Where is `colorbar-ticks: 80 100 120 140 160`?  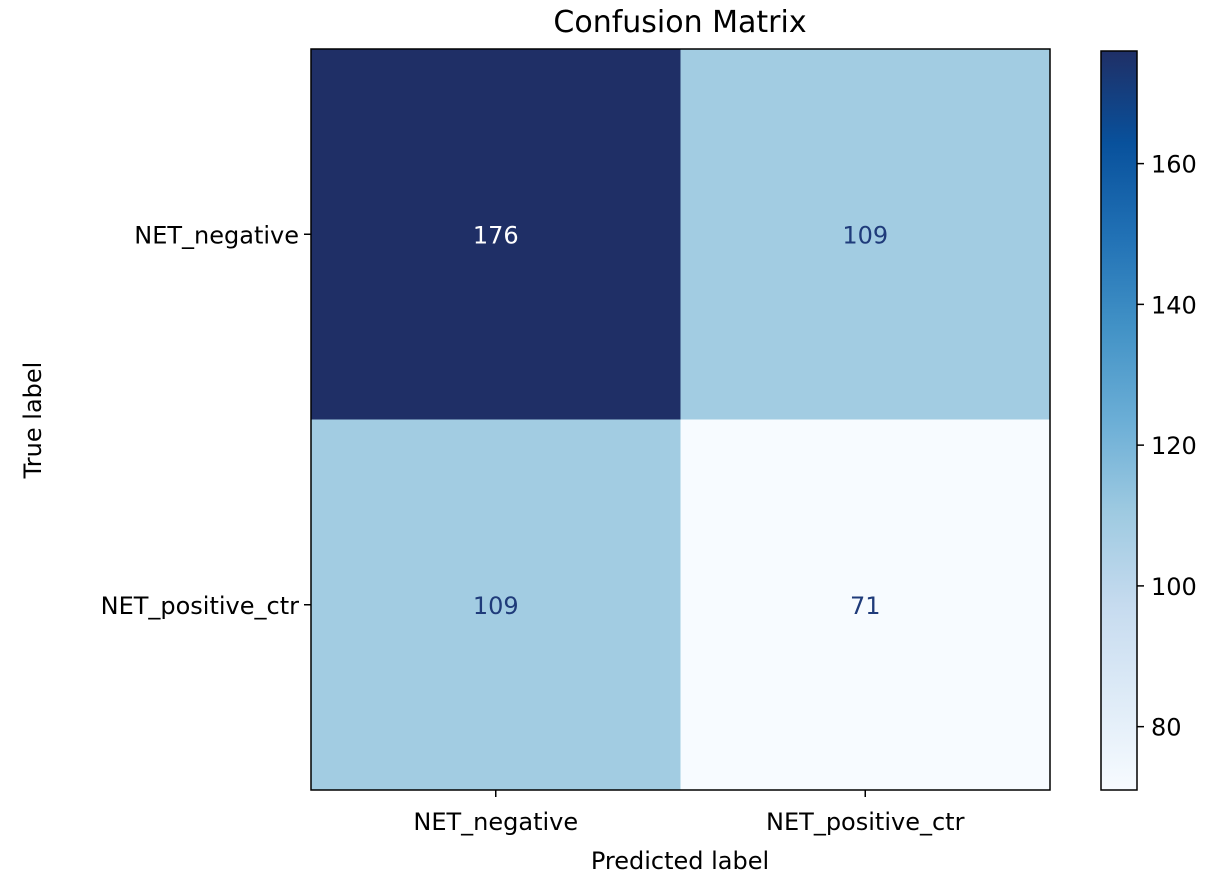
colorbar-ticks: 80 100 120 140 160 is located at coordinates (1167, 446).